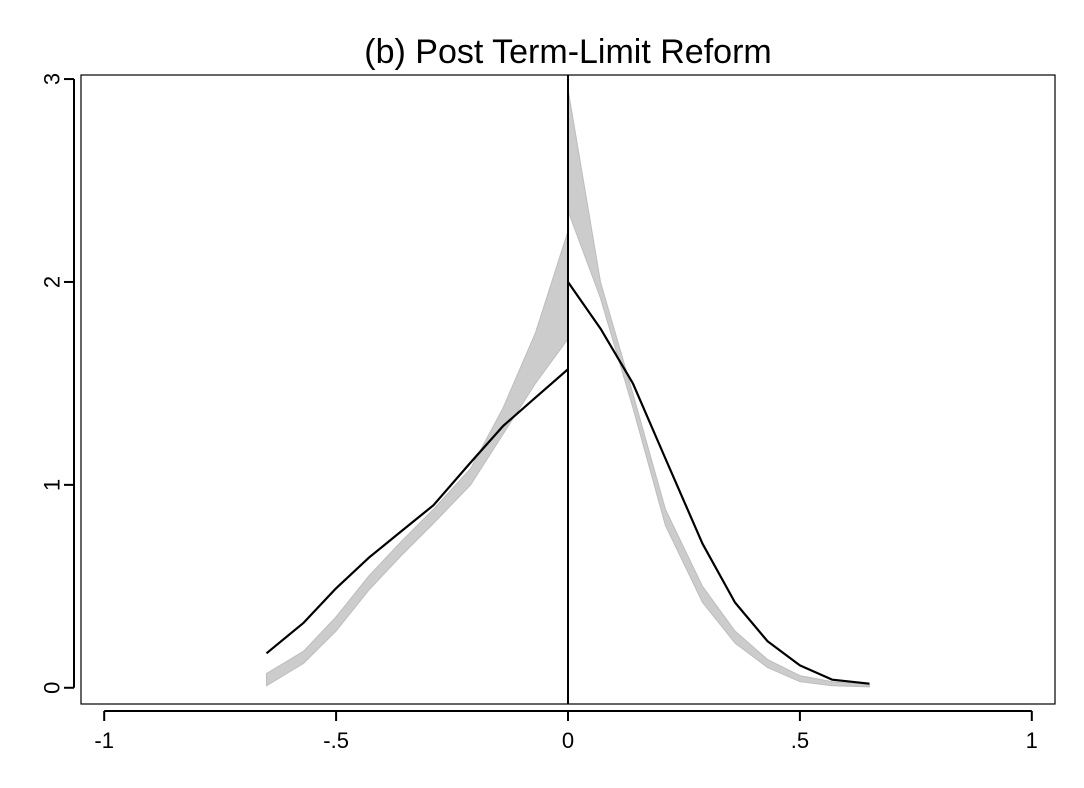  I want to click on x-tick-label: -.5, so click(336, 740).